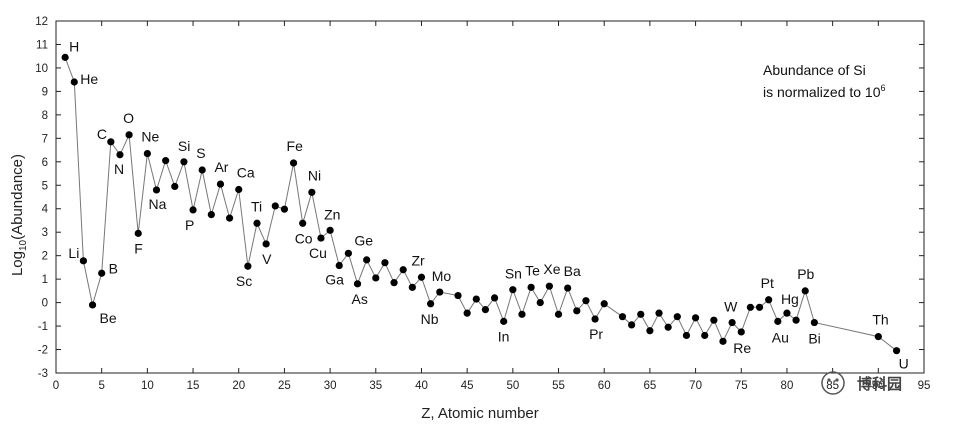 The image size is (960, 427). What do you see at coordinates (45, 280) in the screenshot?
I see `y-tick-label: 1` at bounding box center [45, 280].